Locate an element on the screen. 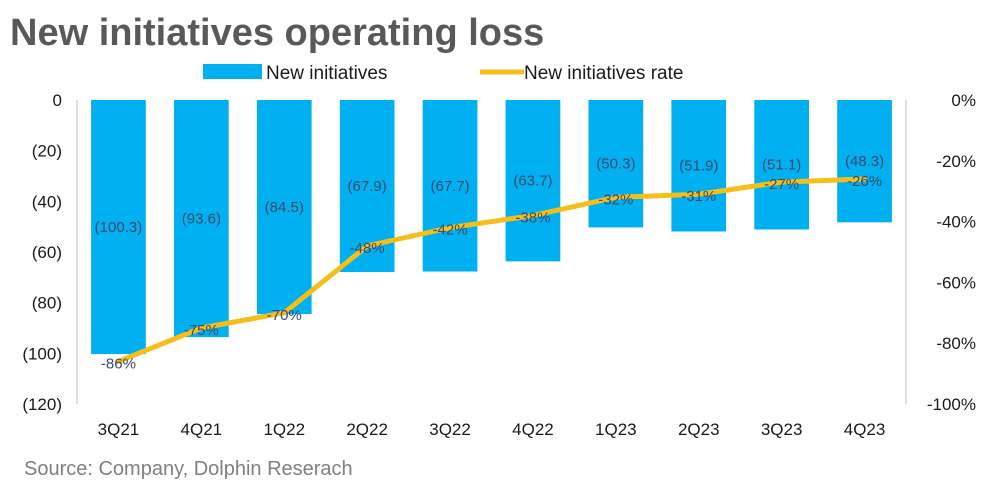  x-axis: 3Q21 4Q21 1Q22 2Q22 3Q22 4Q22 1Q23 2Q23 3Q23 4Q23 is located at coordinates (492, 429).